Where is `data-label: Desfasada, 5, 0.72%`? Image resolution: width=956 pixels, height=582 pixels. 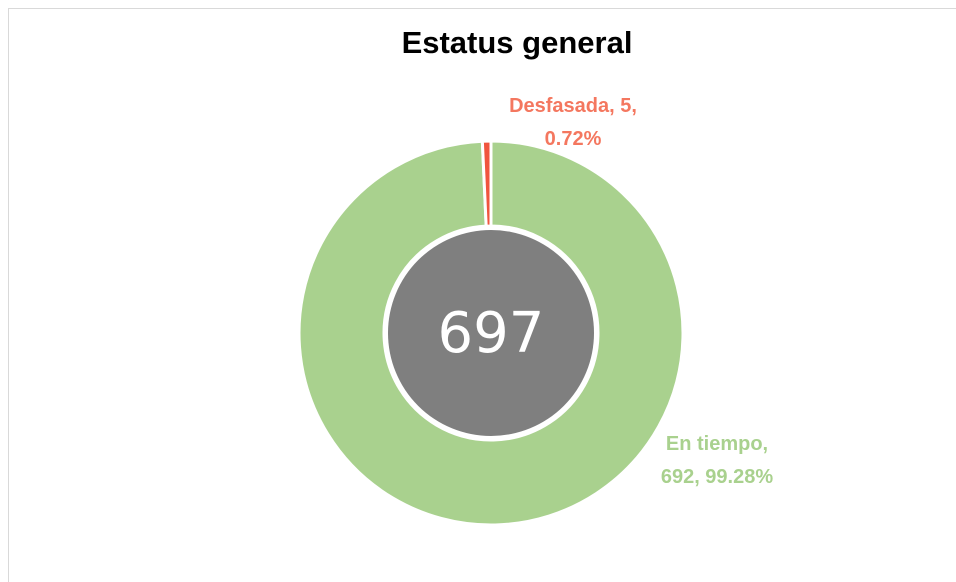 data-label: Desfasada, 5, 0.72% is located at coordinates (573, 122).